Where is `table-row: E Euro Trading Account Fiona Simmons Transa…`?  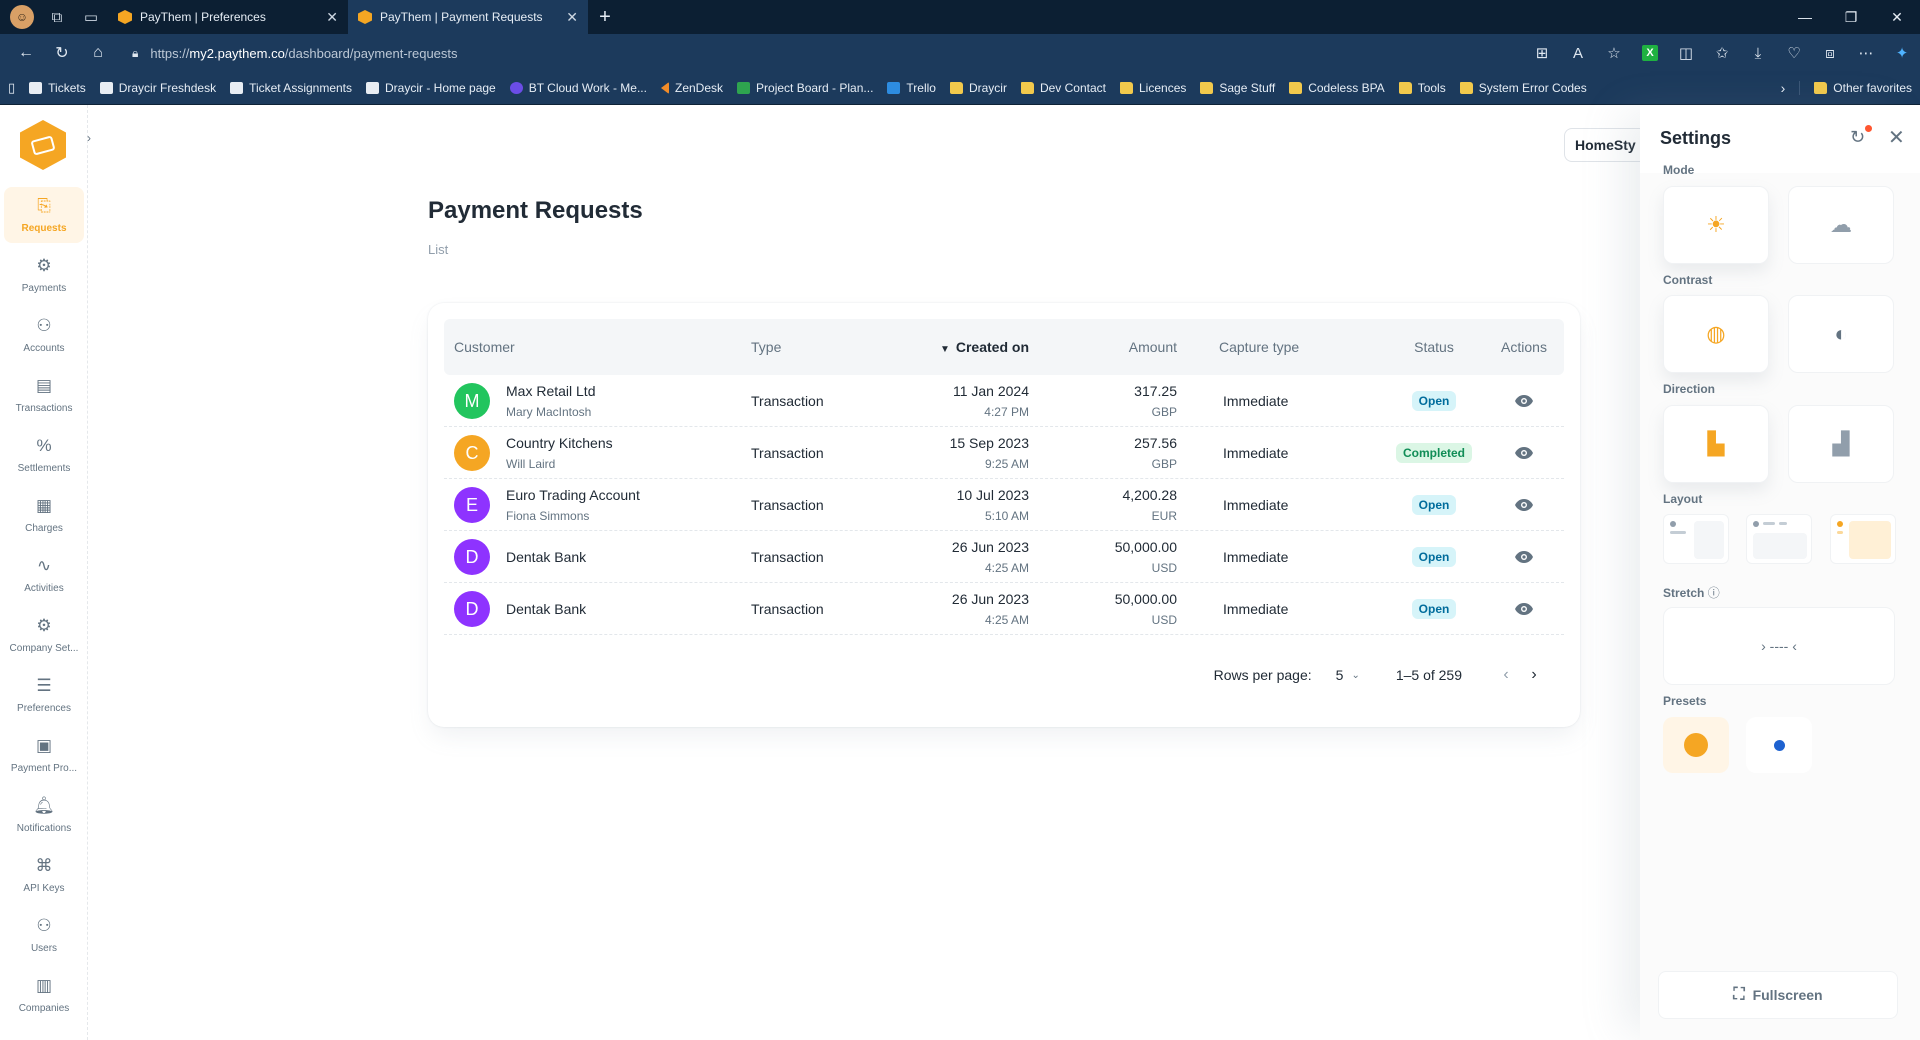
table-row: E Euro Trading Account Fiona Simmons Transa… is located at coordinates (1004, 505).